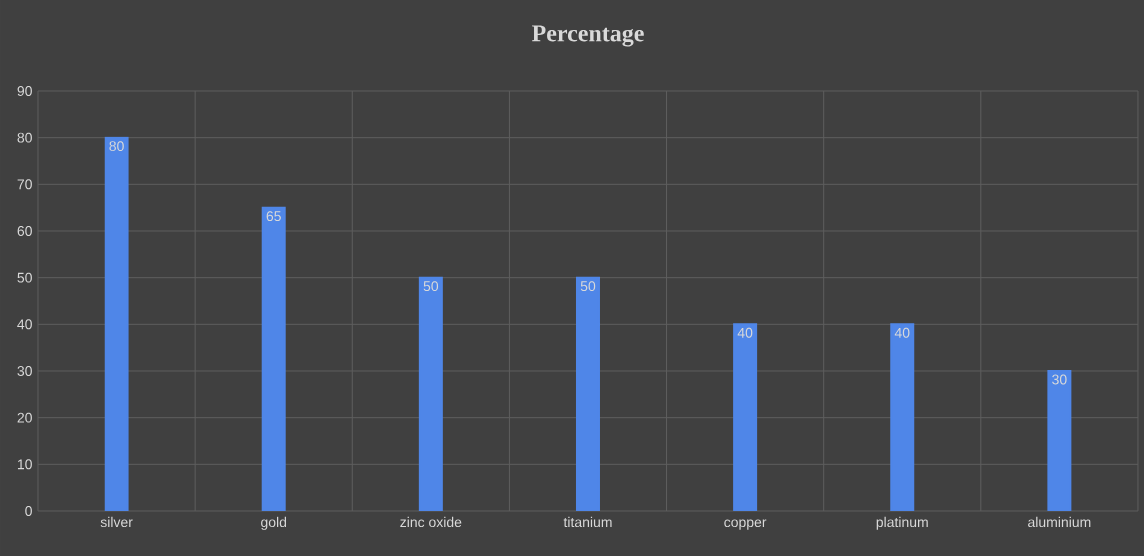 The image size is (1144, 556). I want to click on y-tick-label: 10, so click(24, 464).